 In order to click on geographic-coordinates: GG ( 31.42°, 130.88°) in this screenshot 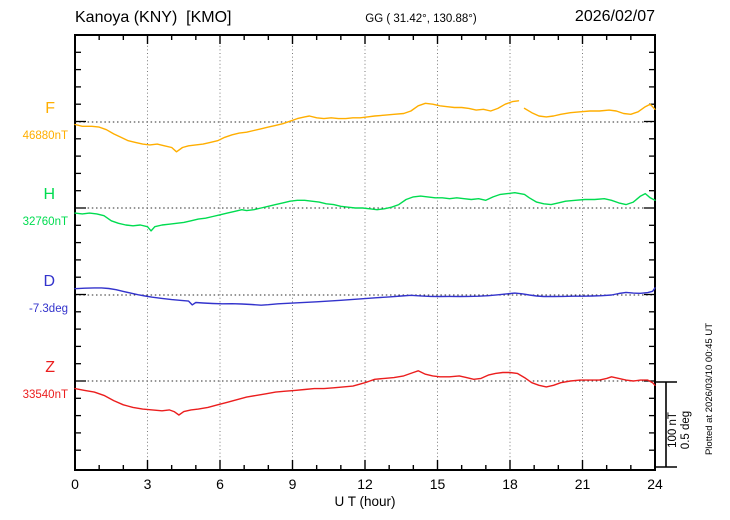, I will do `click(421, 19)`.